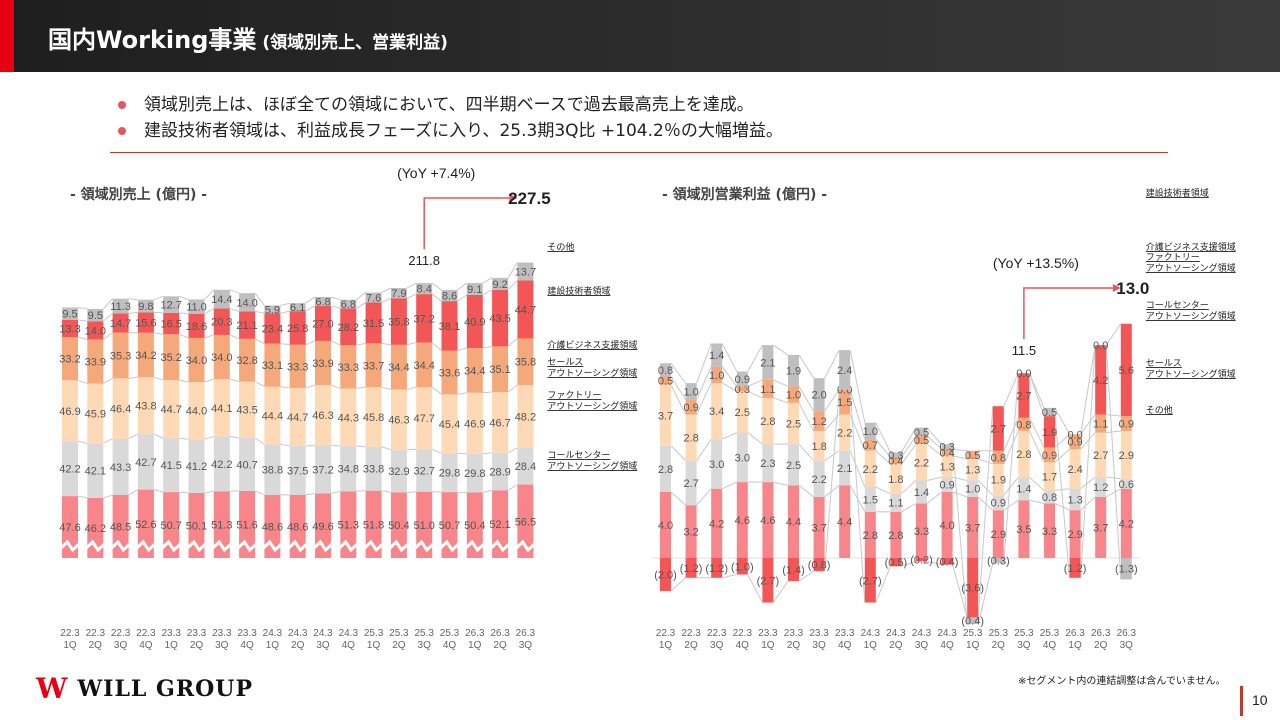 Image resolution: width=1280 pixels, height=720 pixels. What do you see at coordinates (1127, 633) in the screenshot?
I see `x-tick-label: 26.3` at bounding box center [1127, 633].